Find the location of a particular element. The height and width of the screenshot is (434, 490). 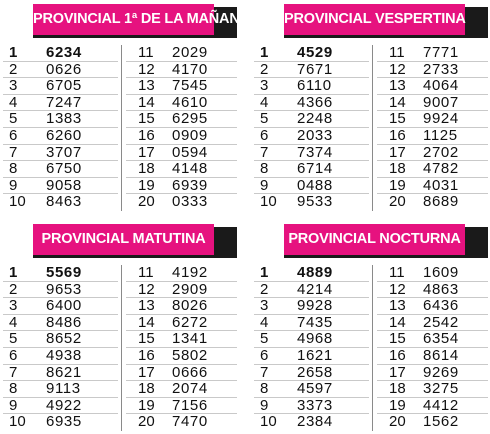

result-row: 18 4148 is located at coordinates (181, 169).